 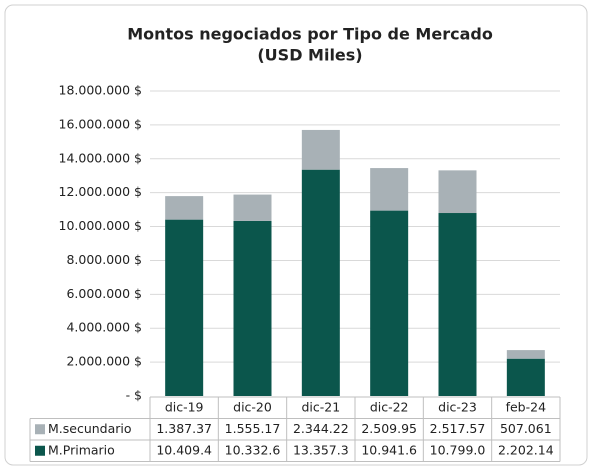 What do you see at coordinates (309, 55) in the screenshot?
I see `chart-subtitle: (USD Miles)` at bounding box center [309, 55].